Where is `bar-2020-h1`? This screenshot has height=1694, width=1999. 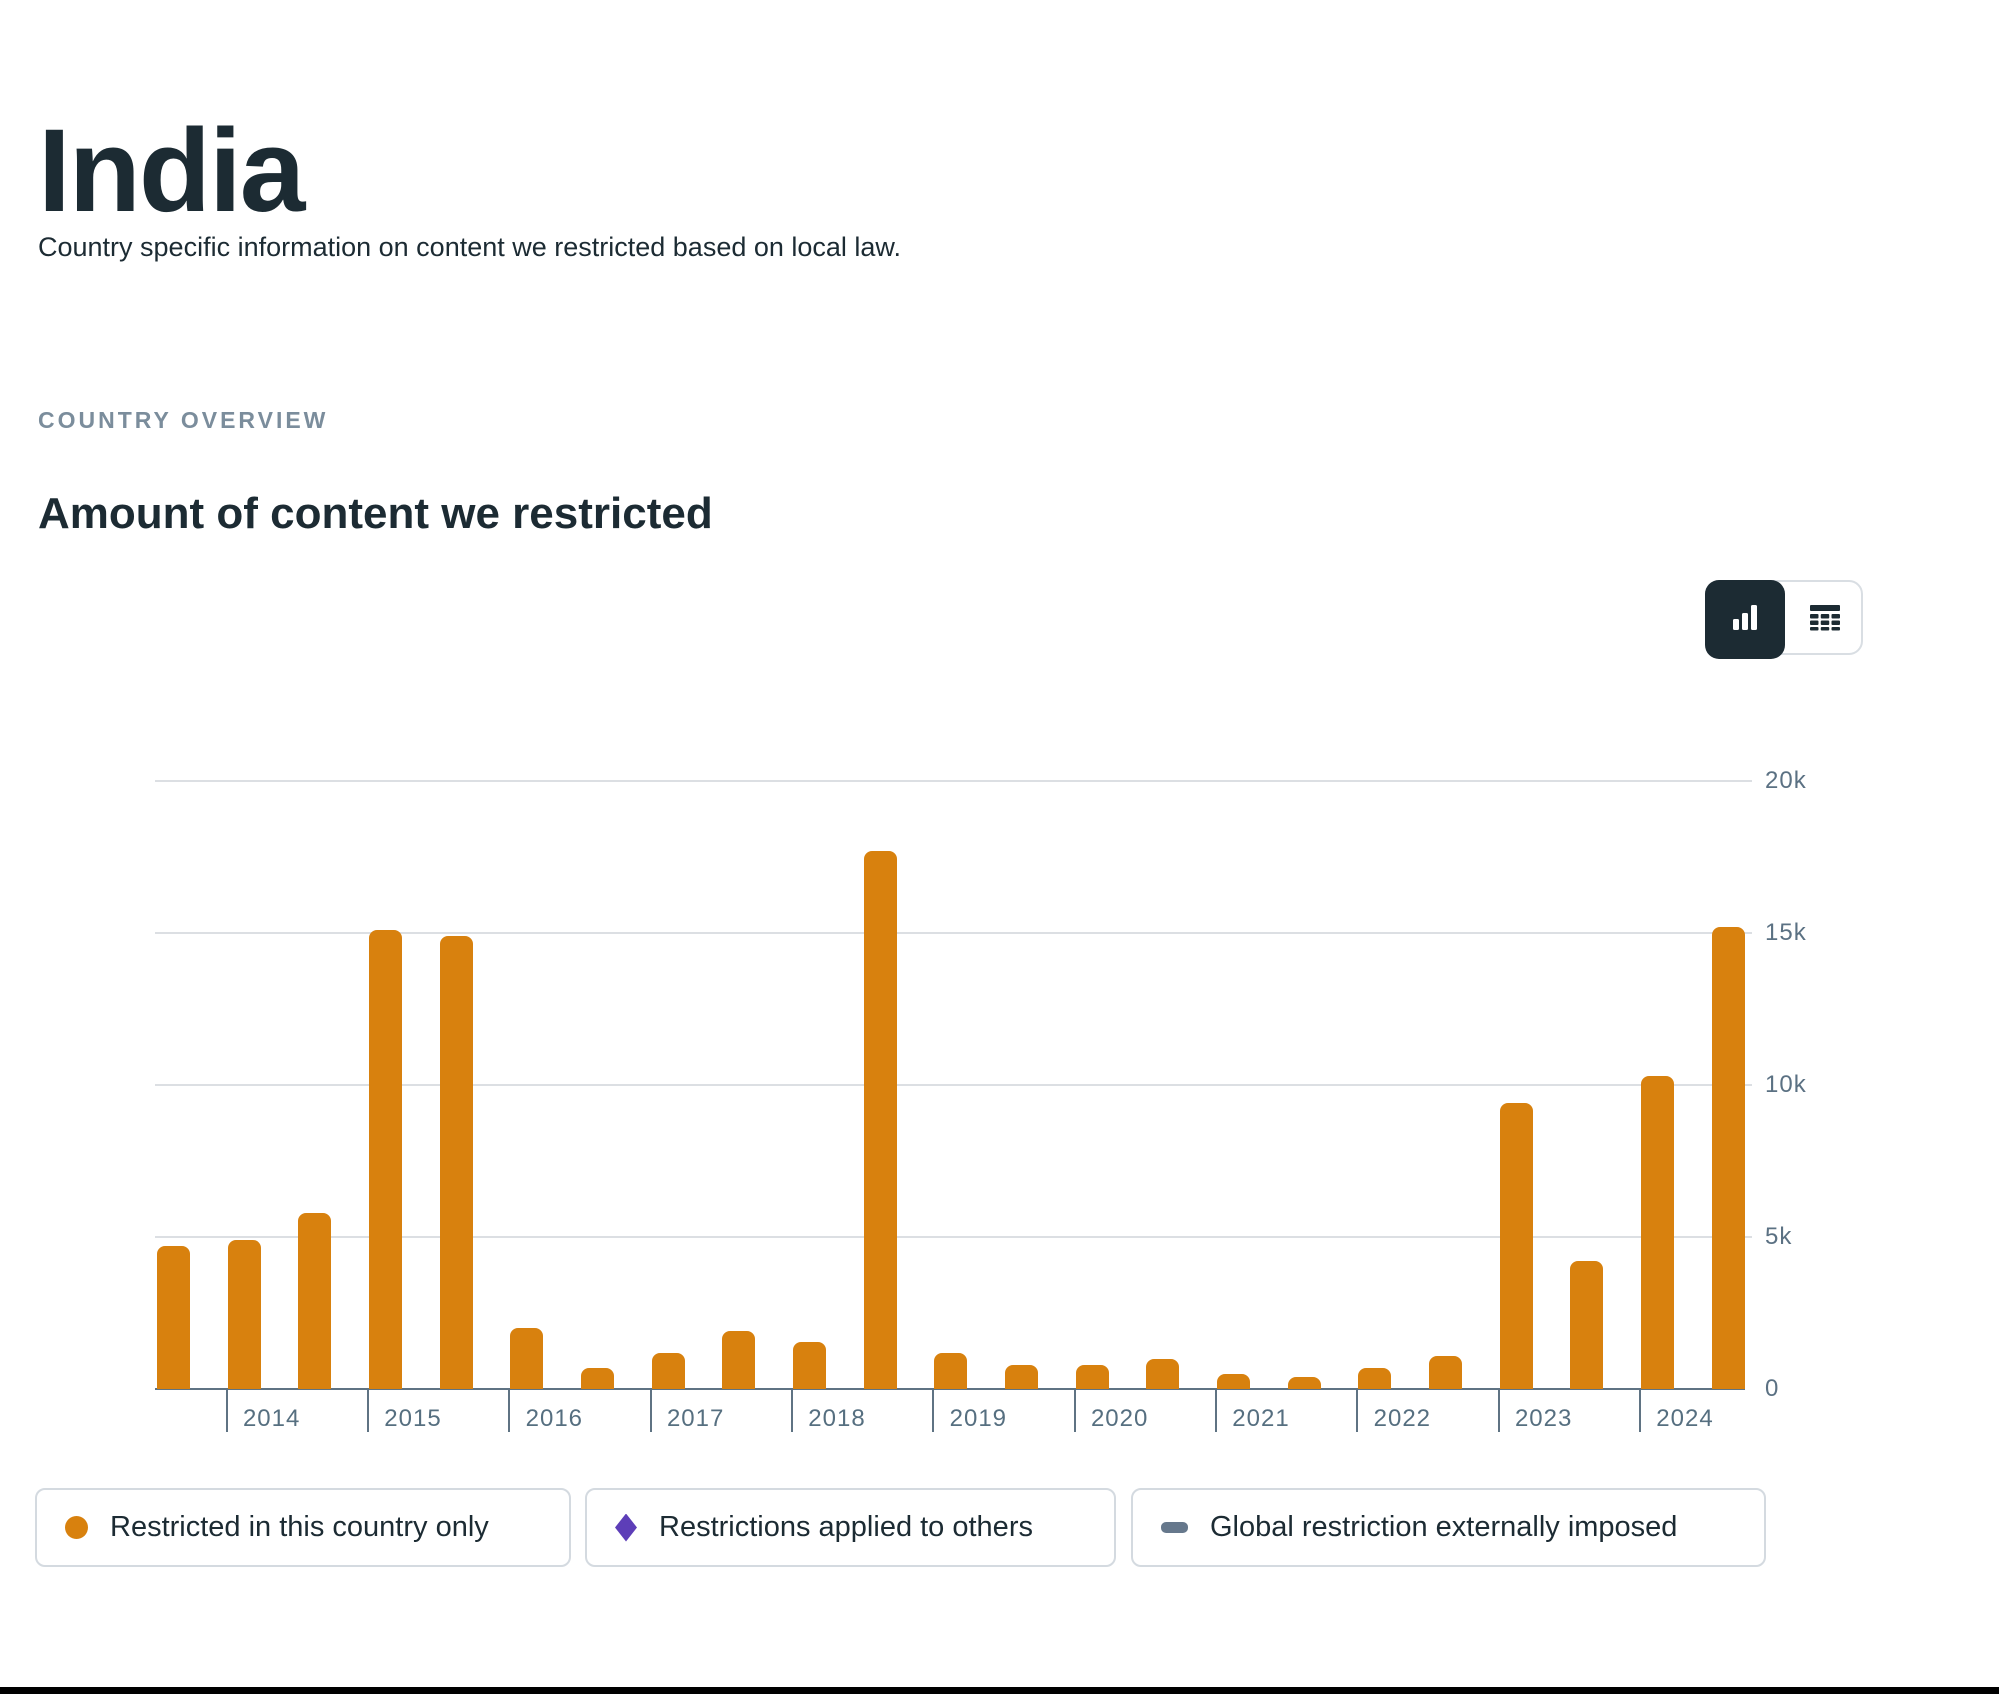
bar-2020-h1 is located at coordinates (1092, 1376).